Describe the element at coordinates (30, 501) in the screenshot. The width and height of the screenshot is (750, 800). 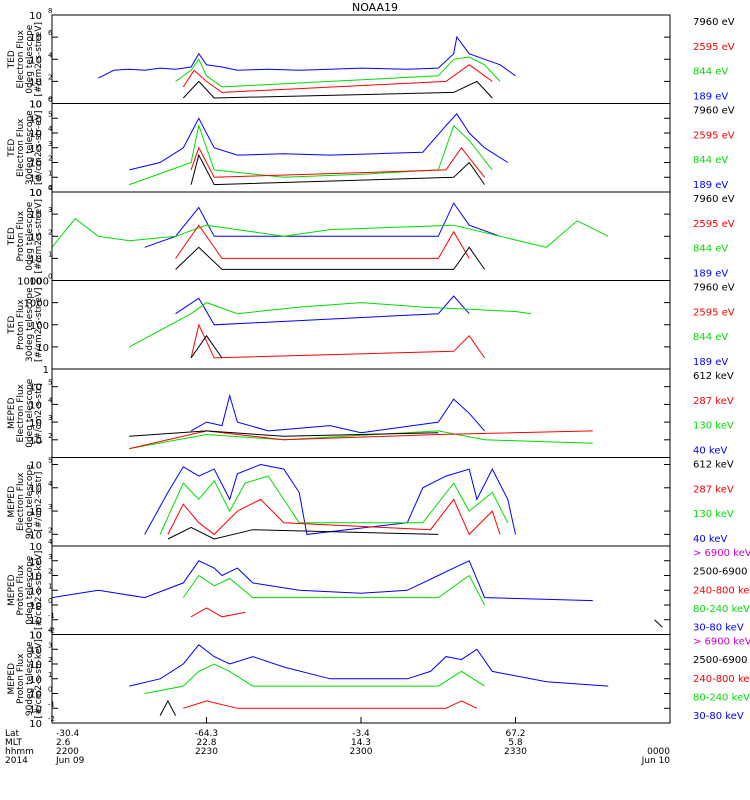
I see `y-axis-label-line: 90deg telescope` at that location.